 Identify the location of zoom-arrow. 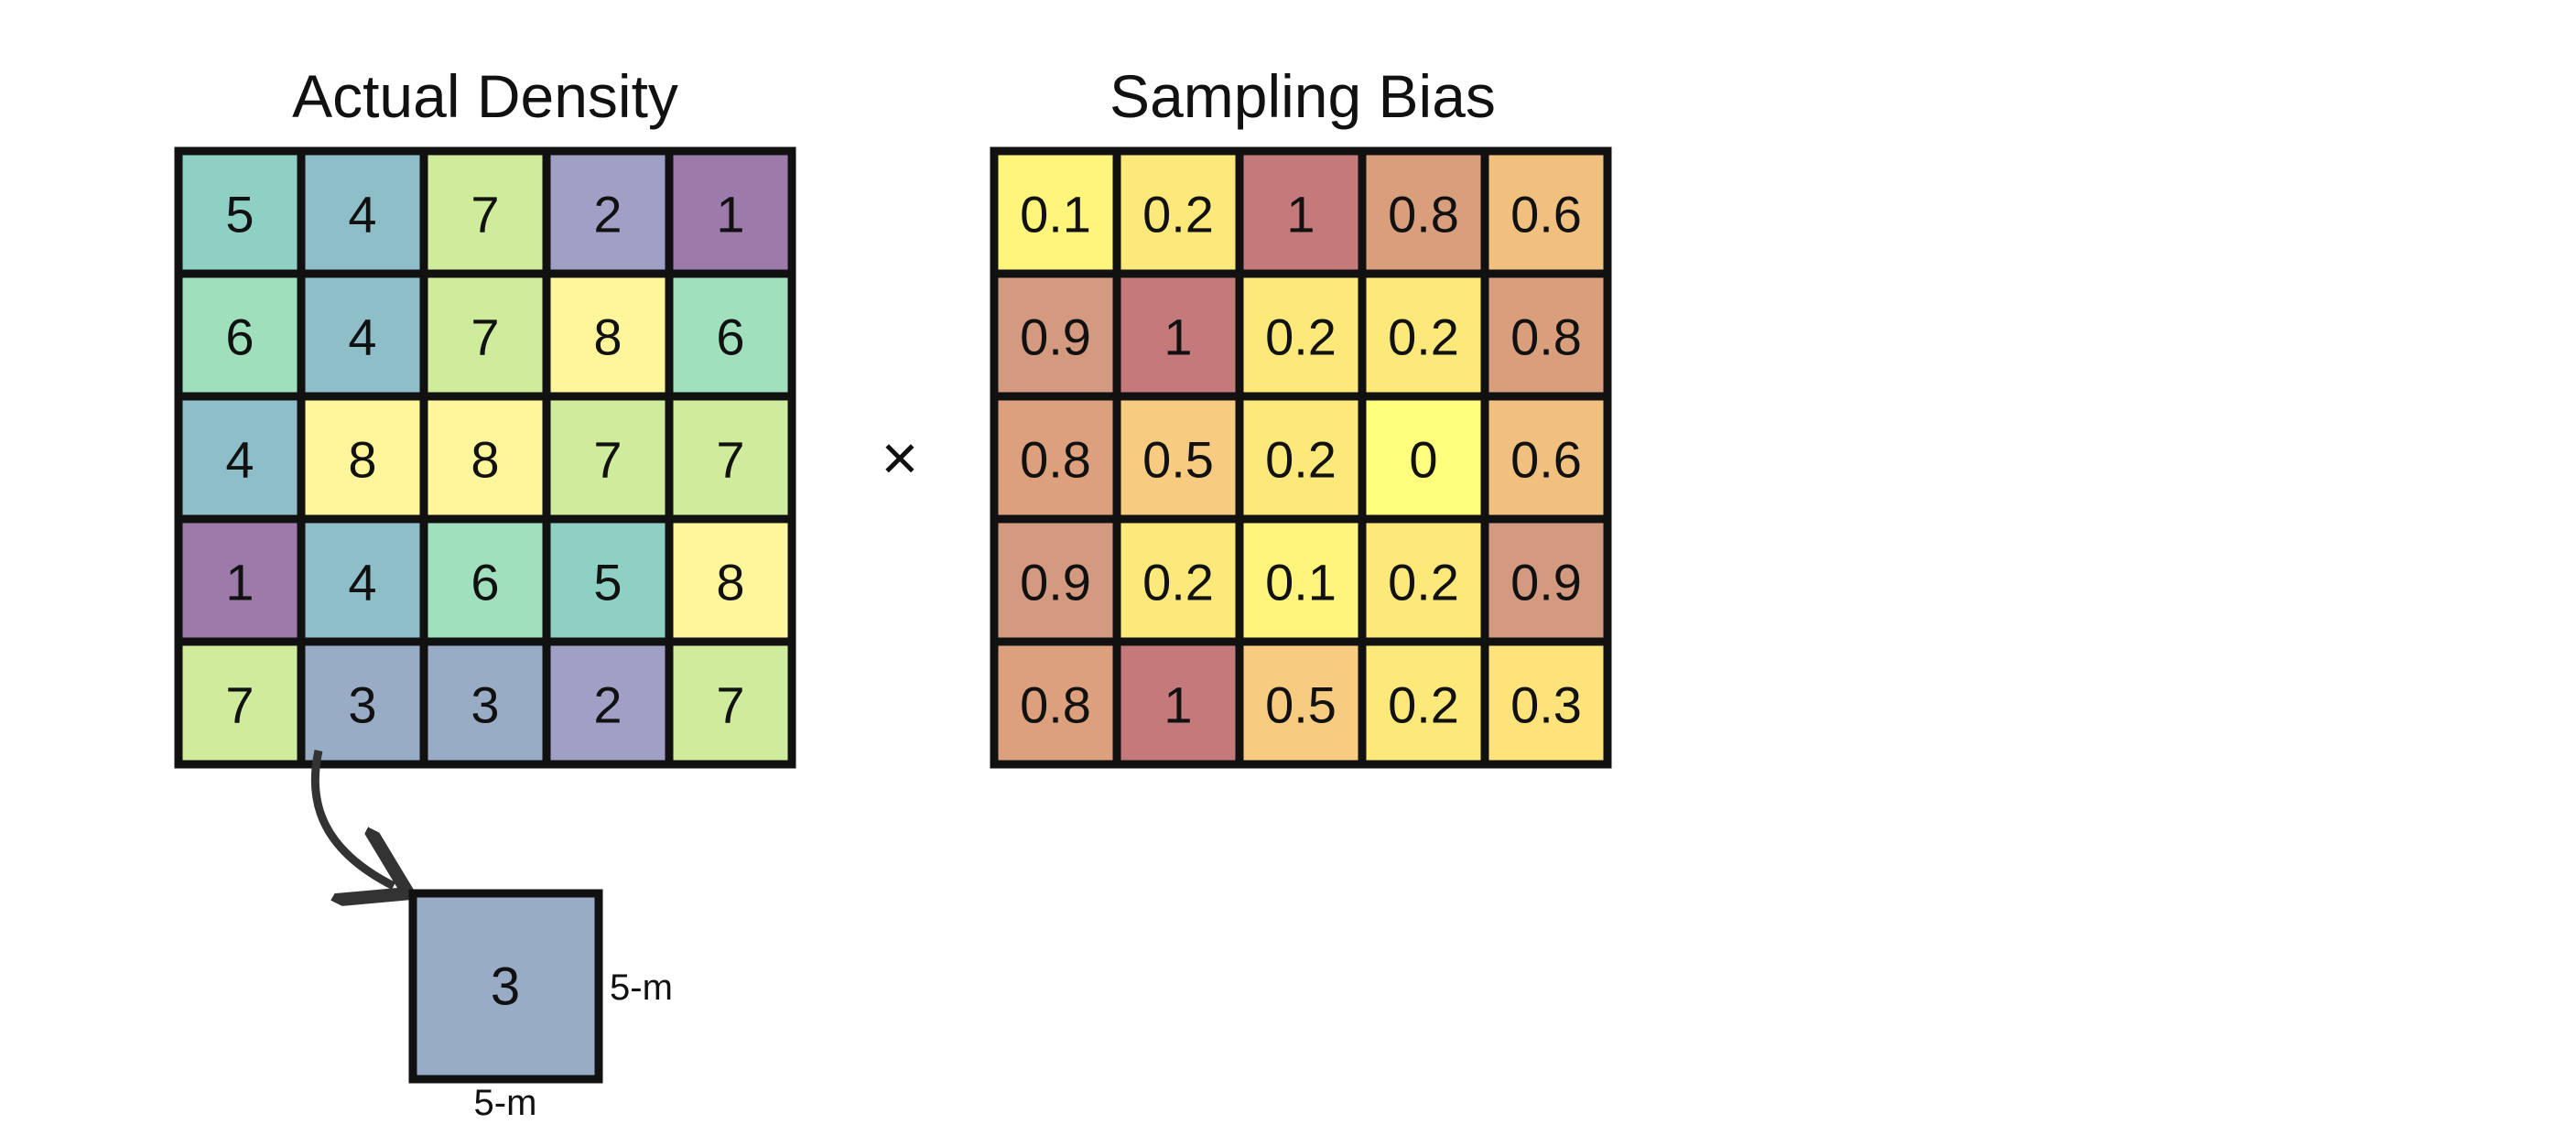
(352, 818).